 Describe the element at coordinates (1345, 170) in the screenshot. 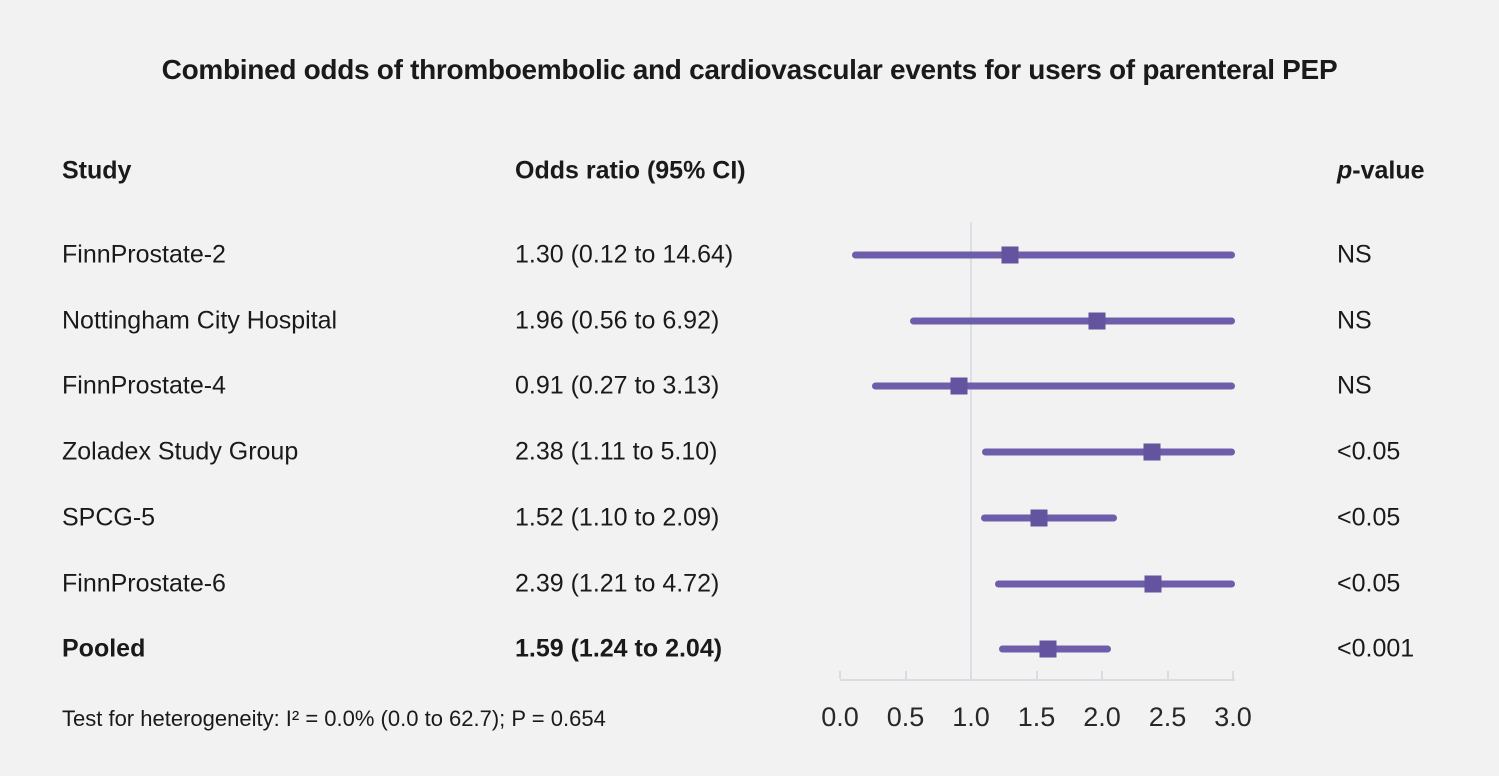

I see `p-value-header-italic-p: p` at that location.